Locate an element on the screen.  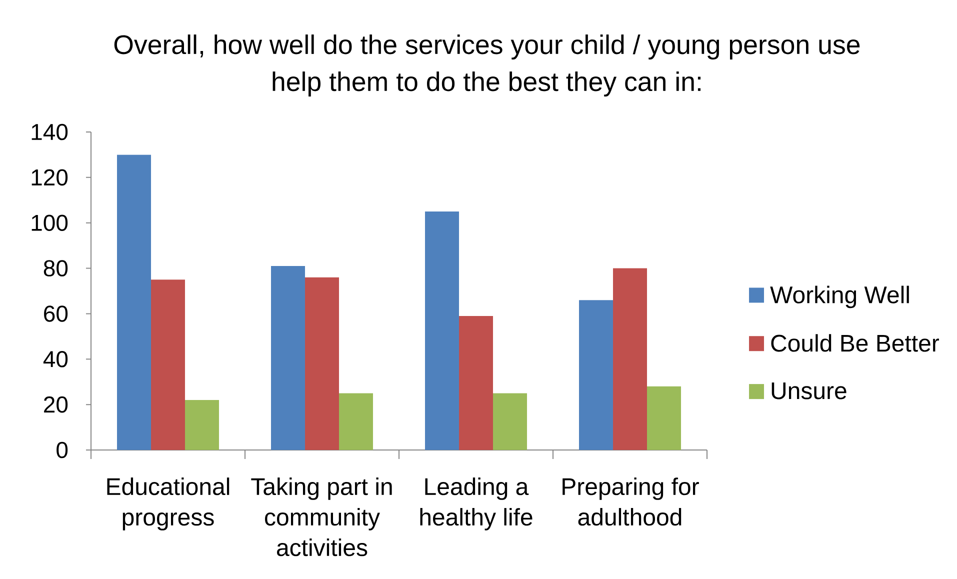
x-tick-label: Leading a healthy life is located at coordinates (476, 504).